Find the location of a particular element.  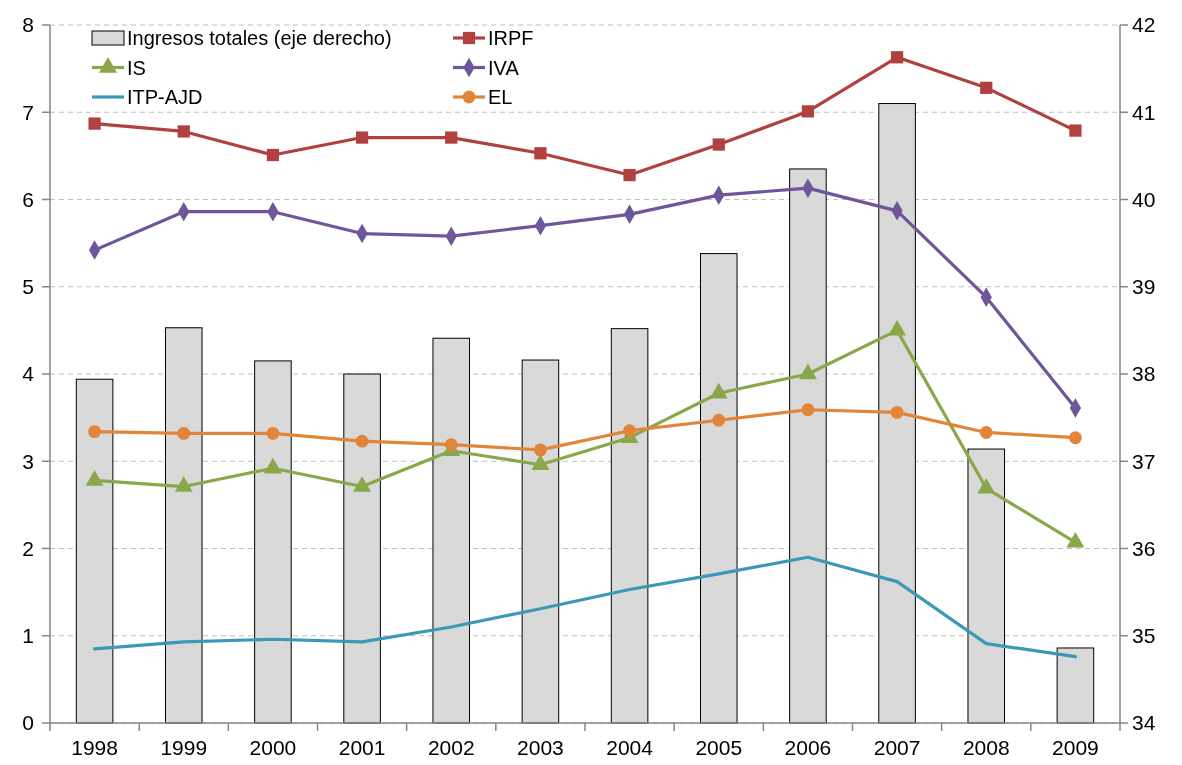

y2-tick-label: 41 is located at coordinates (1144, 112).